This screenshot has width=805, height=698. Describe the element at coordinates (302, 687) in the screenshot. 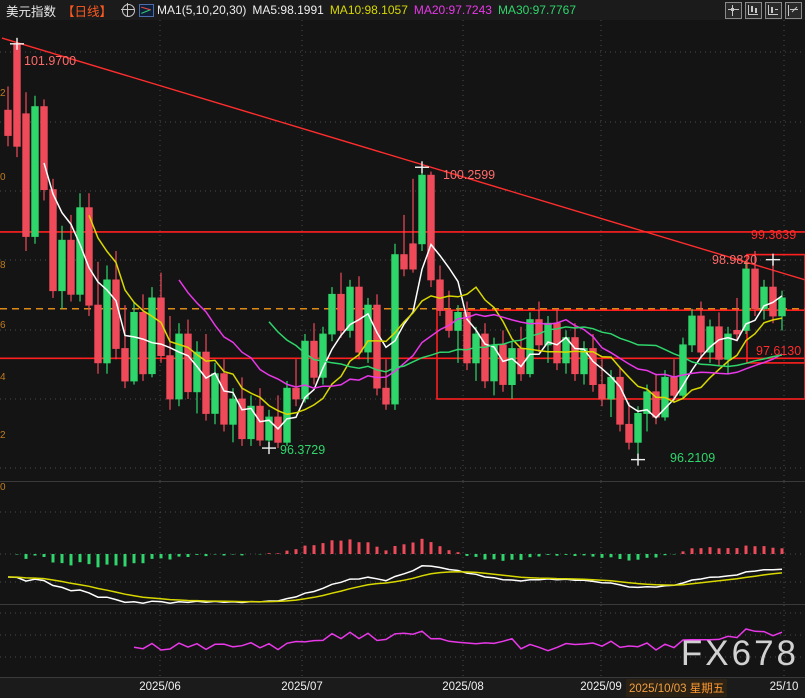

I see `x-axis-tick: 2025/07` at that location.